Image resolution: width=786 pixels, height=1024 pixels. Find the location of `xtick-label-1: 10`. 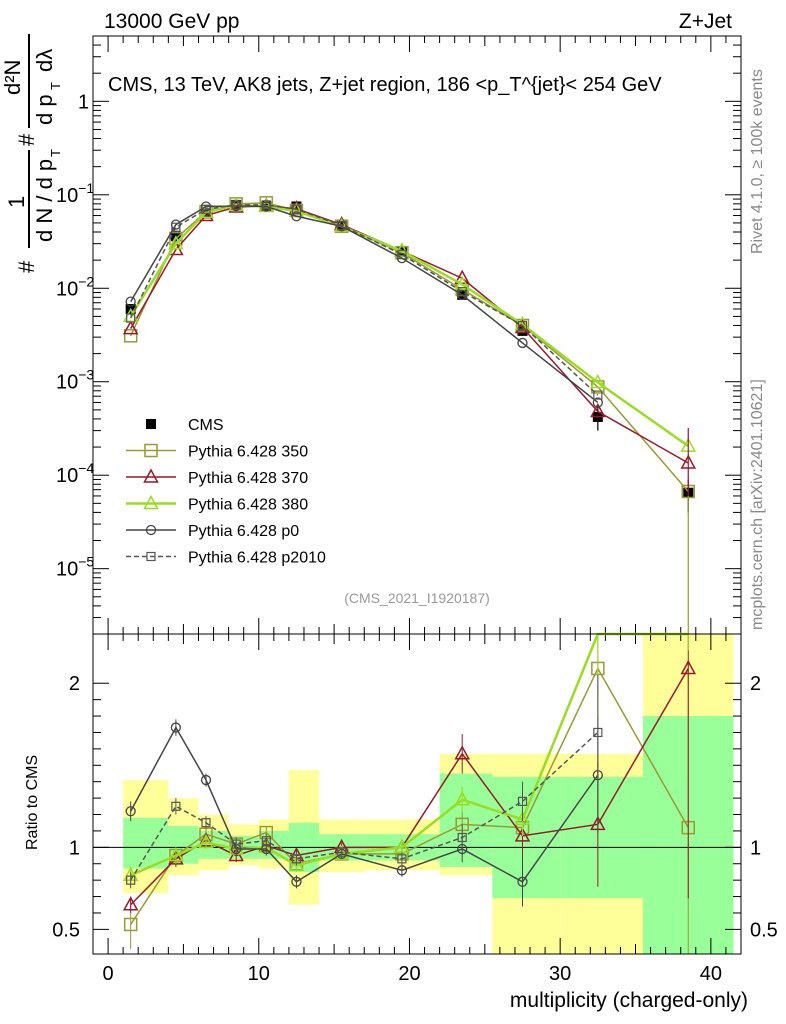

xtick-label-1: 10 is located at coordinates (259, 974).